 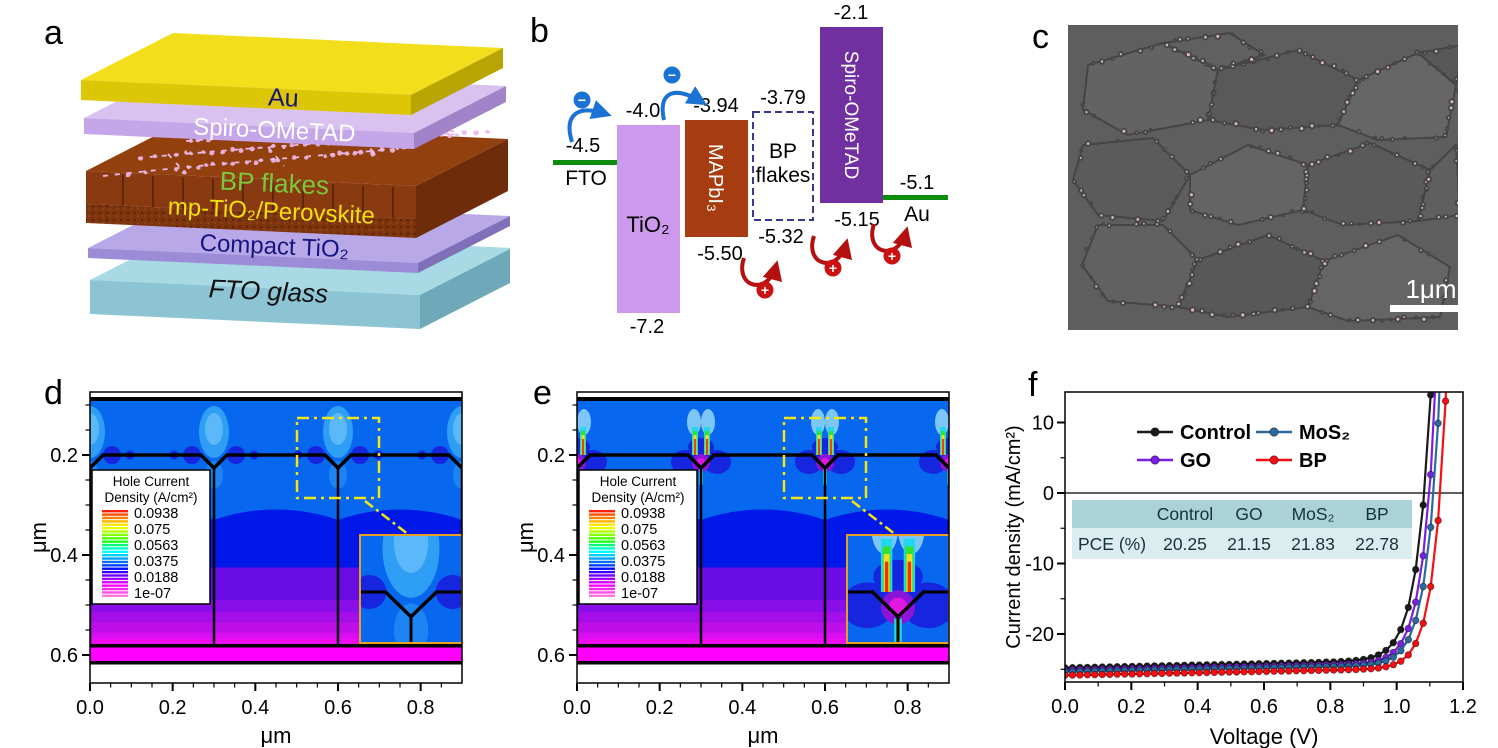 What do you see at coordinates (638, 481) in the screenshot?
I see `legend-title-line1: Hole Current` at bounding box center [638, 481].